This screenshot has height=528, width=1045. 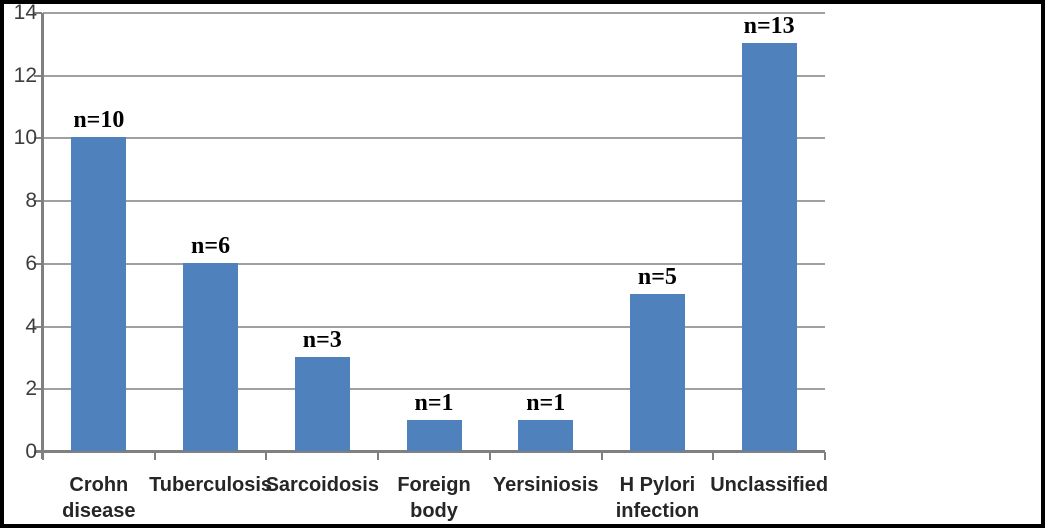 What do you see at coordinates (769, 26) in the screenshot?
I see `bar-value-label: n=13` at bounding box center [769, 26].